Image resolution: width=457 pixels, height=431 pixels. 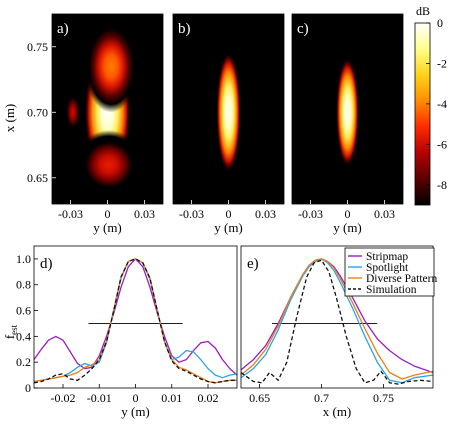 What do you see at coordinates (28, 388) in the screenshot?
I see `y-tick-label: 0` at bounding box center [28, 388].